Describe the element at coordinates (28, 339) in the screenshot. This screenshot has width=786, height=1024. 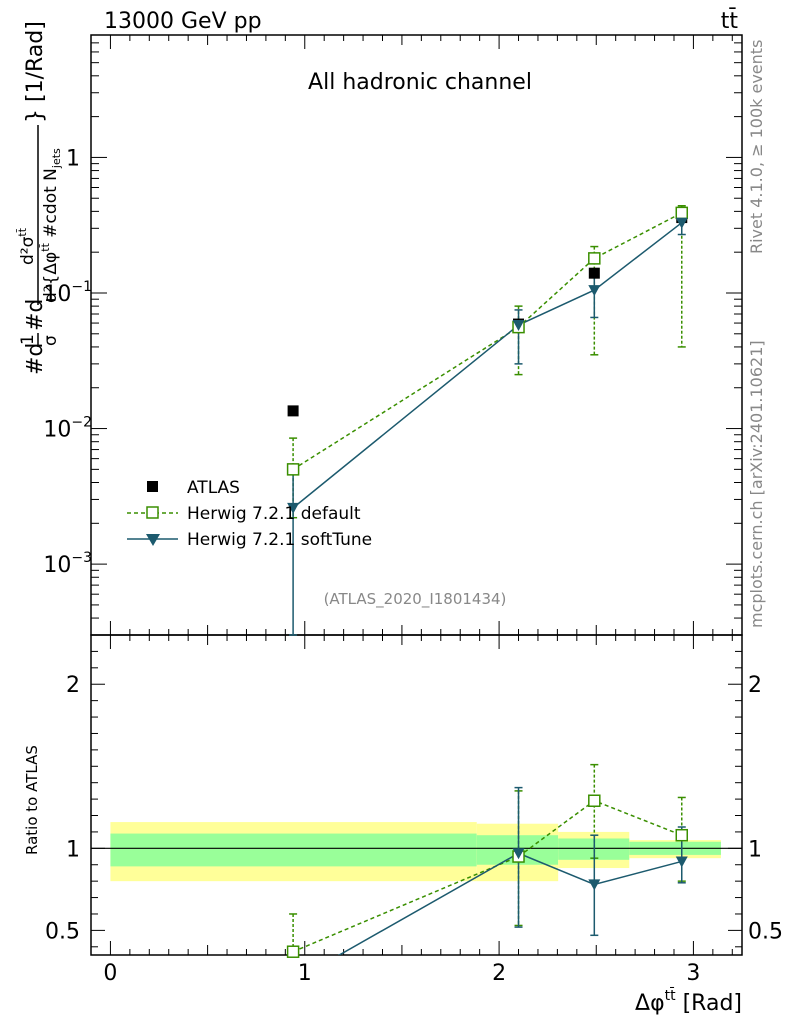
I see `y-axis-label-frac1-num: 1` at that location.